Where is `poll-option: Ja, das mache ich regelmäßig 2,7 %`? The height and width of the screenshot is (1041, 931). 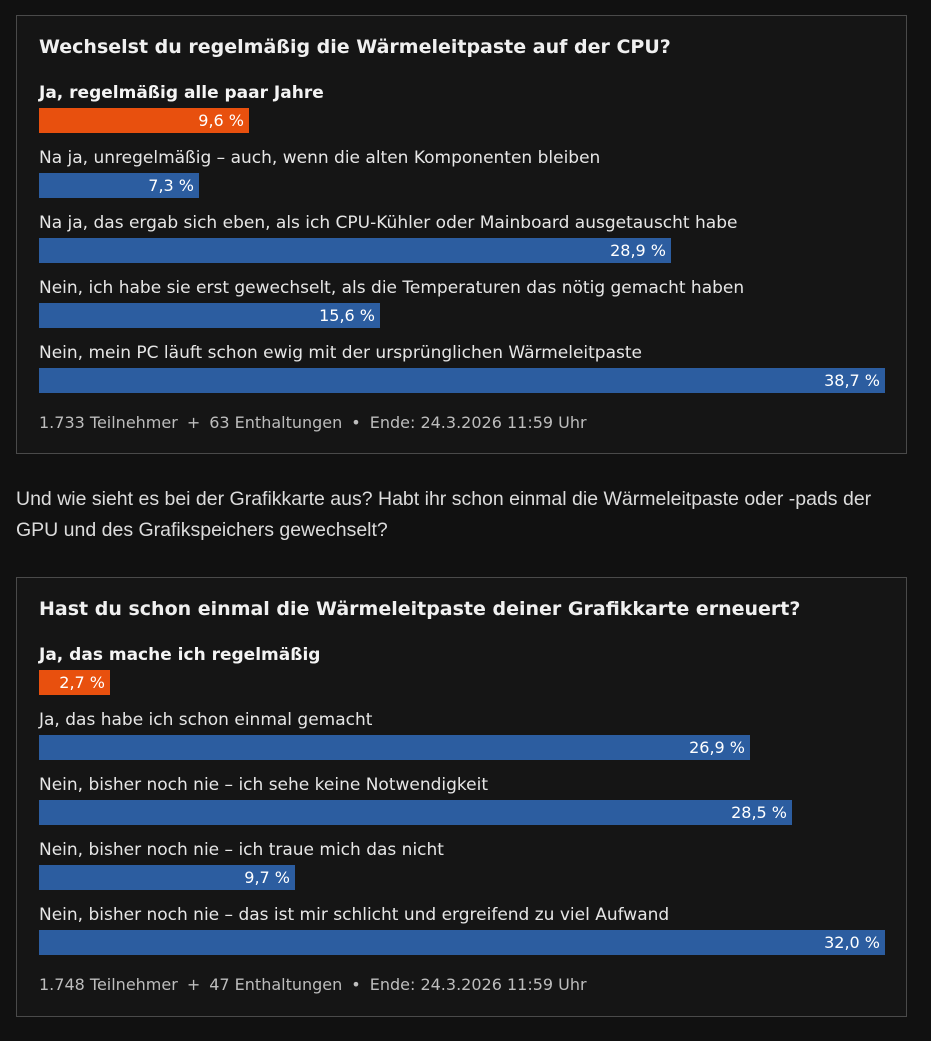
poll-option: Ja, das mache ich regelmäßig 2,7 % is located at coordinates (462, 669).